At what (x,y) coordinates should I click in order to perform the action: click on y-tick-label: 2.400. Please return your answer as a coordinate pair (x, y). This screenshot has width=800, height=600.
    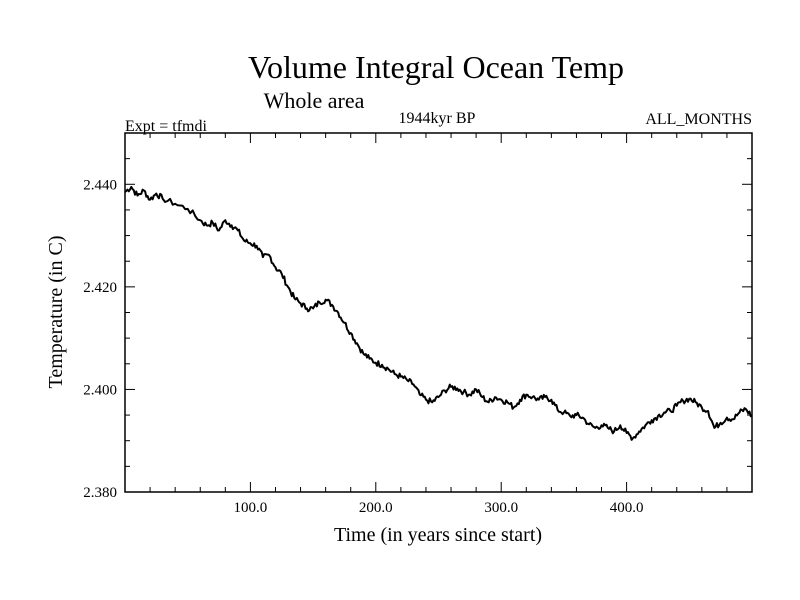
    Looking at the image, I should click on (100, 390).